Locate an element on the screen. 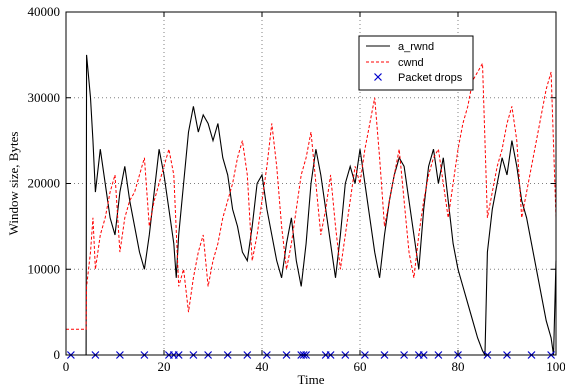  x-tick-label: 0 is located at coordinates (66, 366).